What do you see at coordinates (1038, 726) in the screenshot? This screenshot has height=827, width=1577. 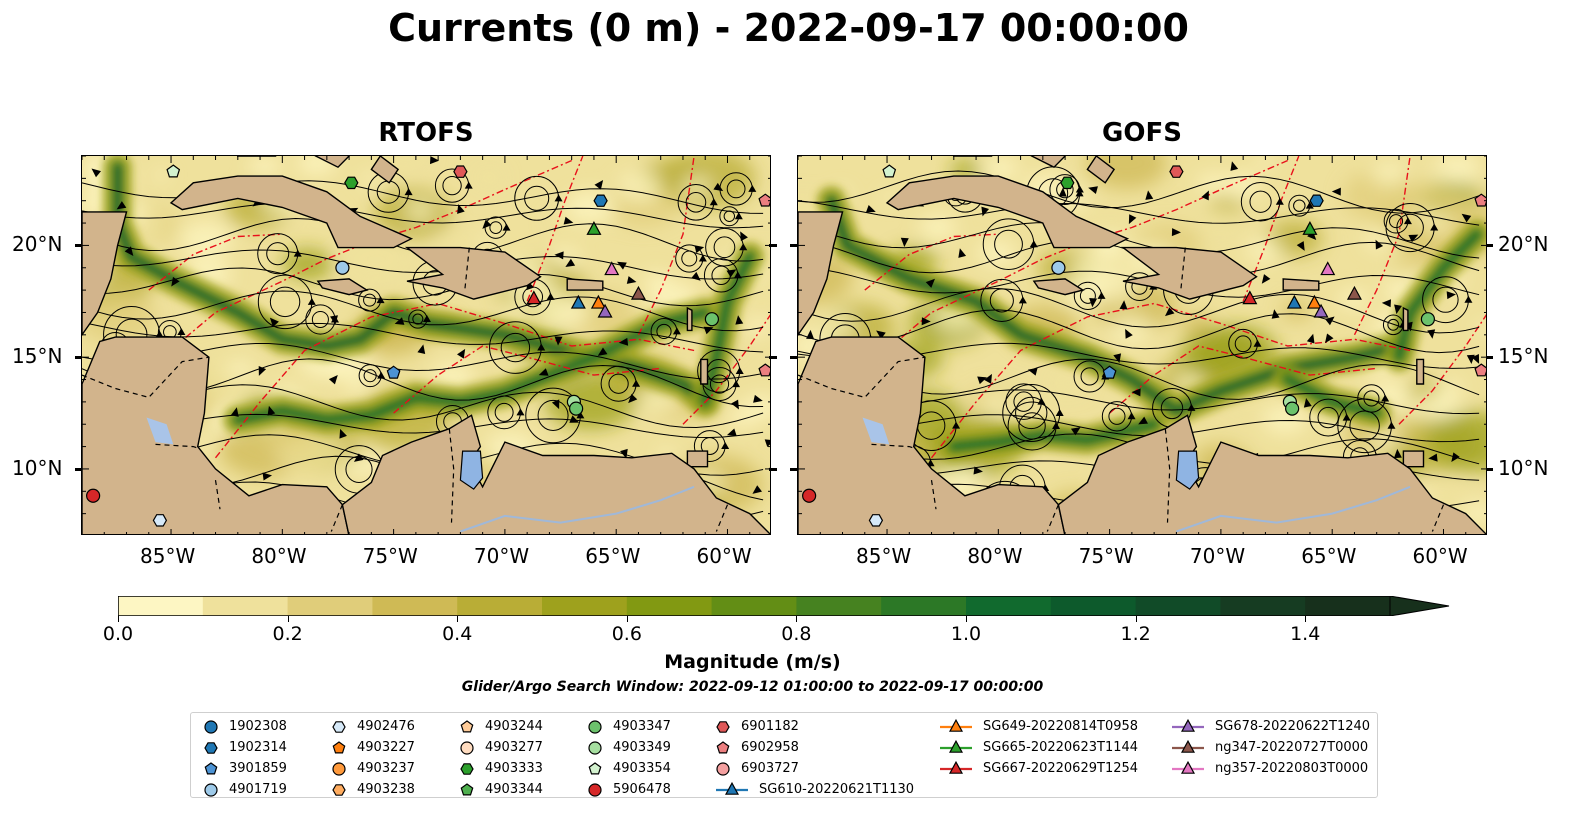 I see `legend-item: SG649-20220814T0958` at bounding box center [1038, 726].